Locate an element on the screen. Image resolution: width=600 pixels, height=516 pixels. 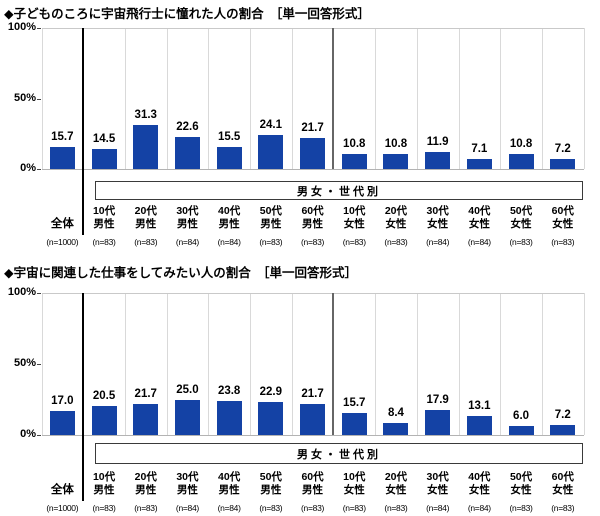
bar-value-label: 11.9 is located at coordinates (437, 142).